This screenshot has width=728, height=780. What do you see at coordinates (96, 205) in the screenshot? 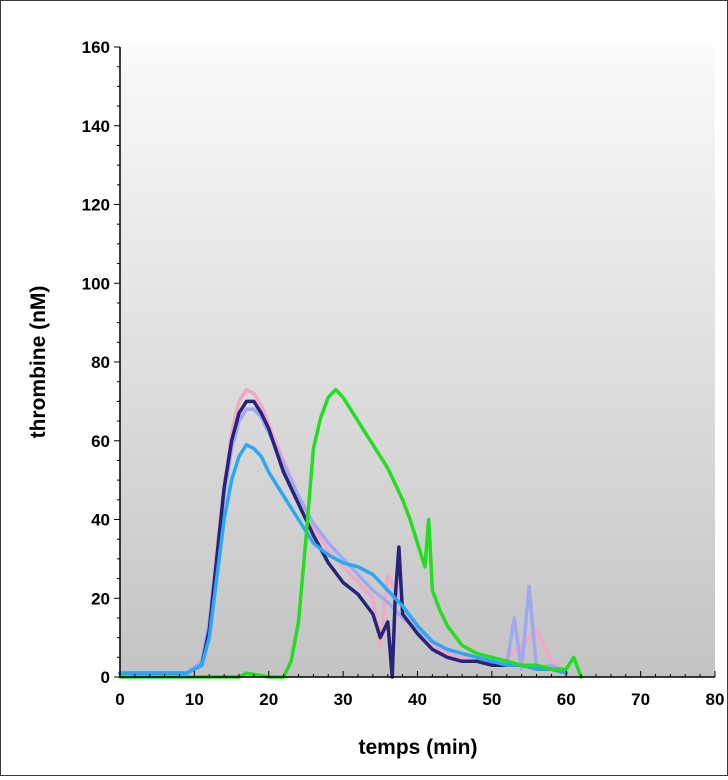
I see `y-tick-label: 120` at bounding box center [96, 205].